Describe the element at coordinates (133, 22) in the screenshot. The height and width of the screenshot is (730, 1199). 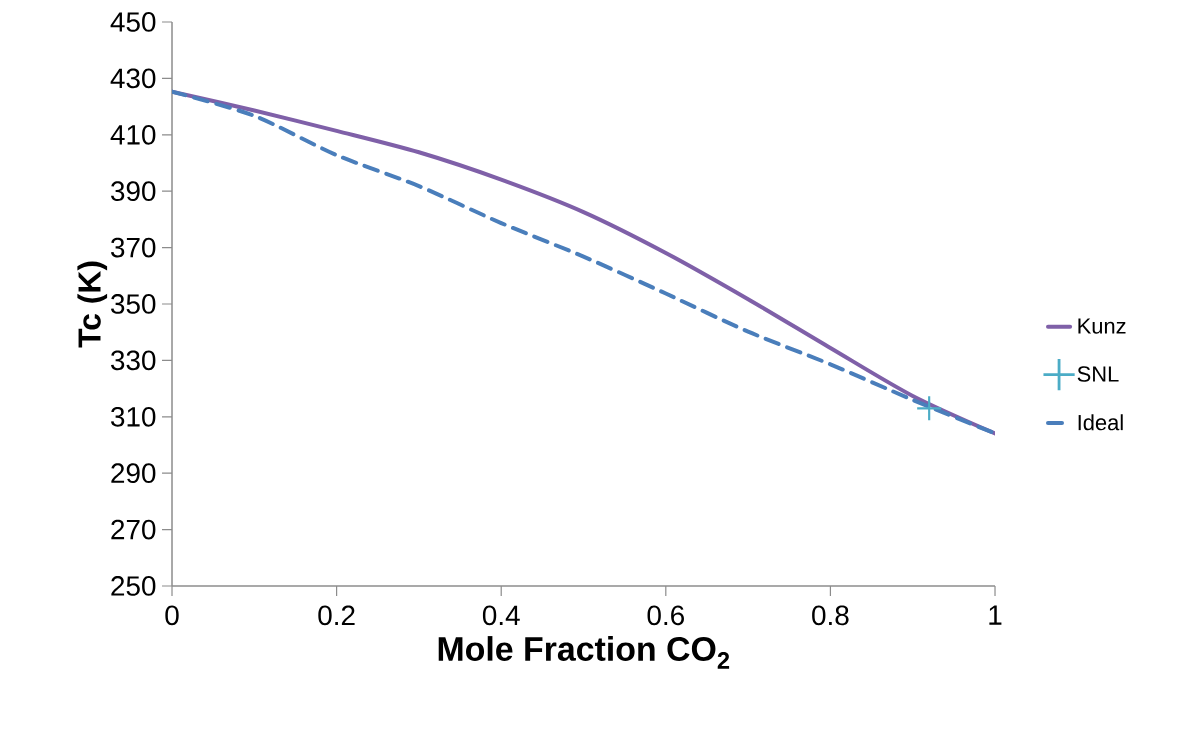
I see `y-tick-label: 450` at that location.